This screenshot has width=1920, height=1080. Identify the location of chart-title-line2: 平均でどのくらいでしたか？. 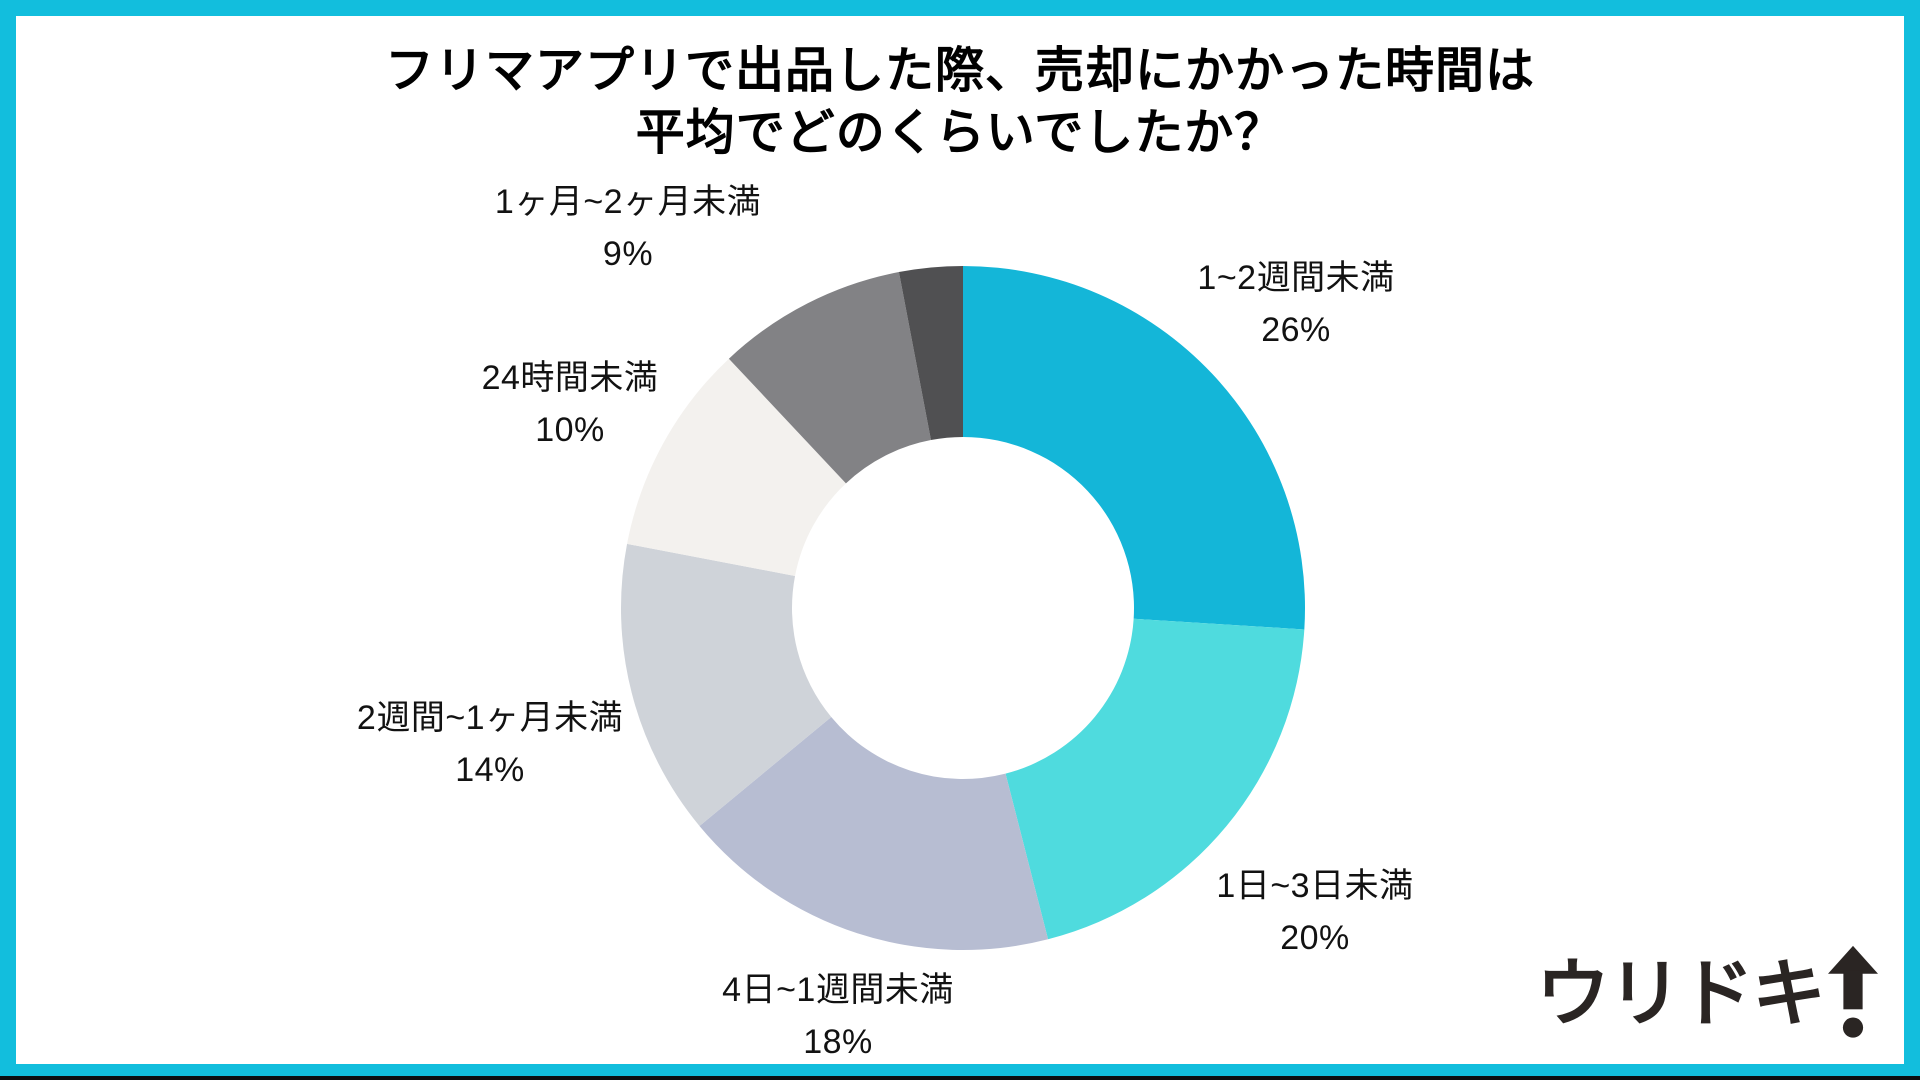
(960, 133).